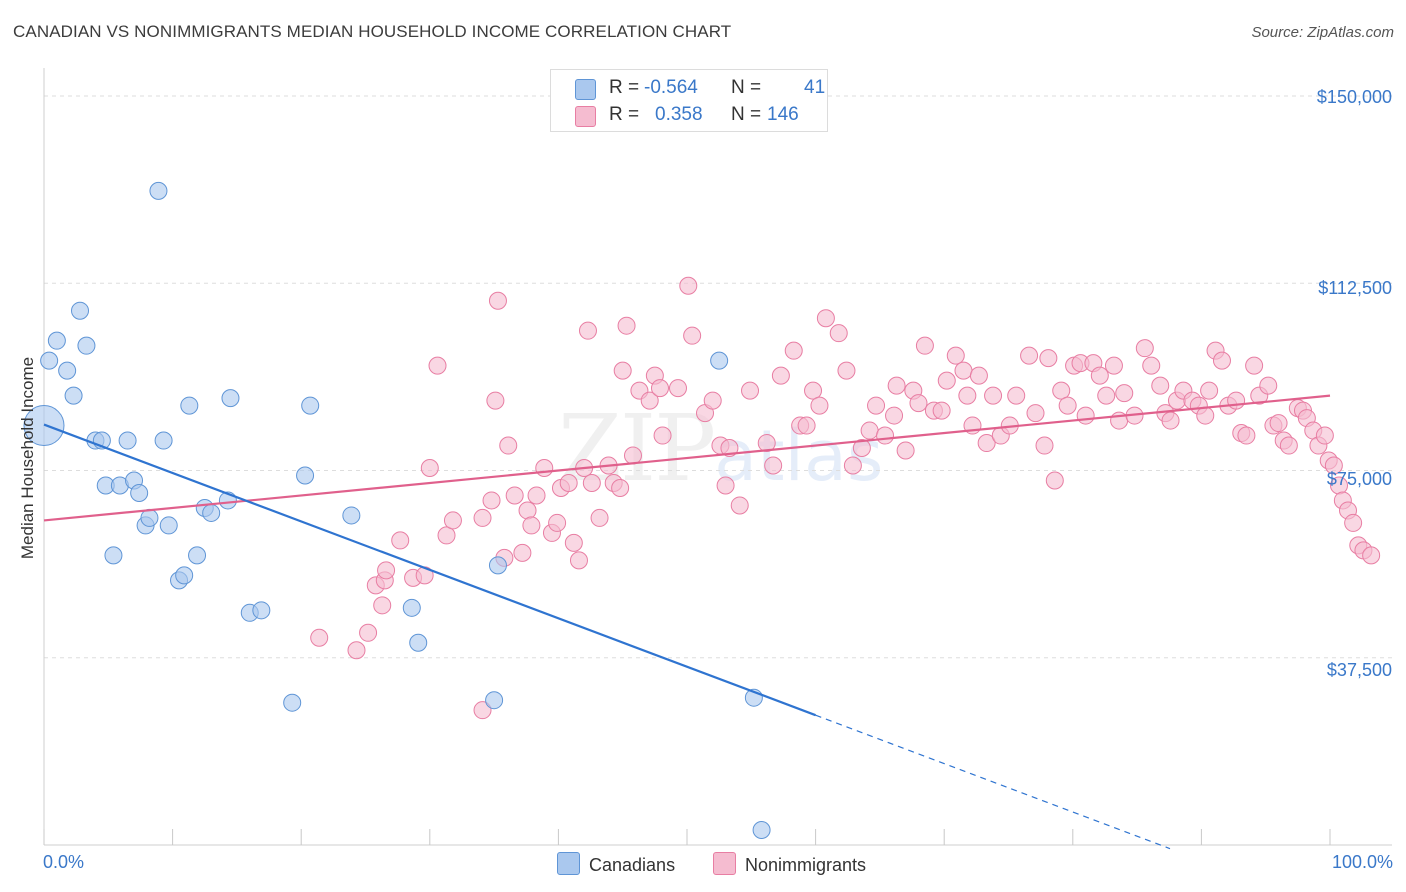 The image size is (1406, 892). I want to click on y-tick-label: $37,500, so click(1359, 670).